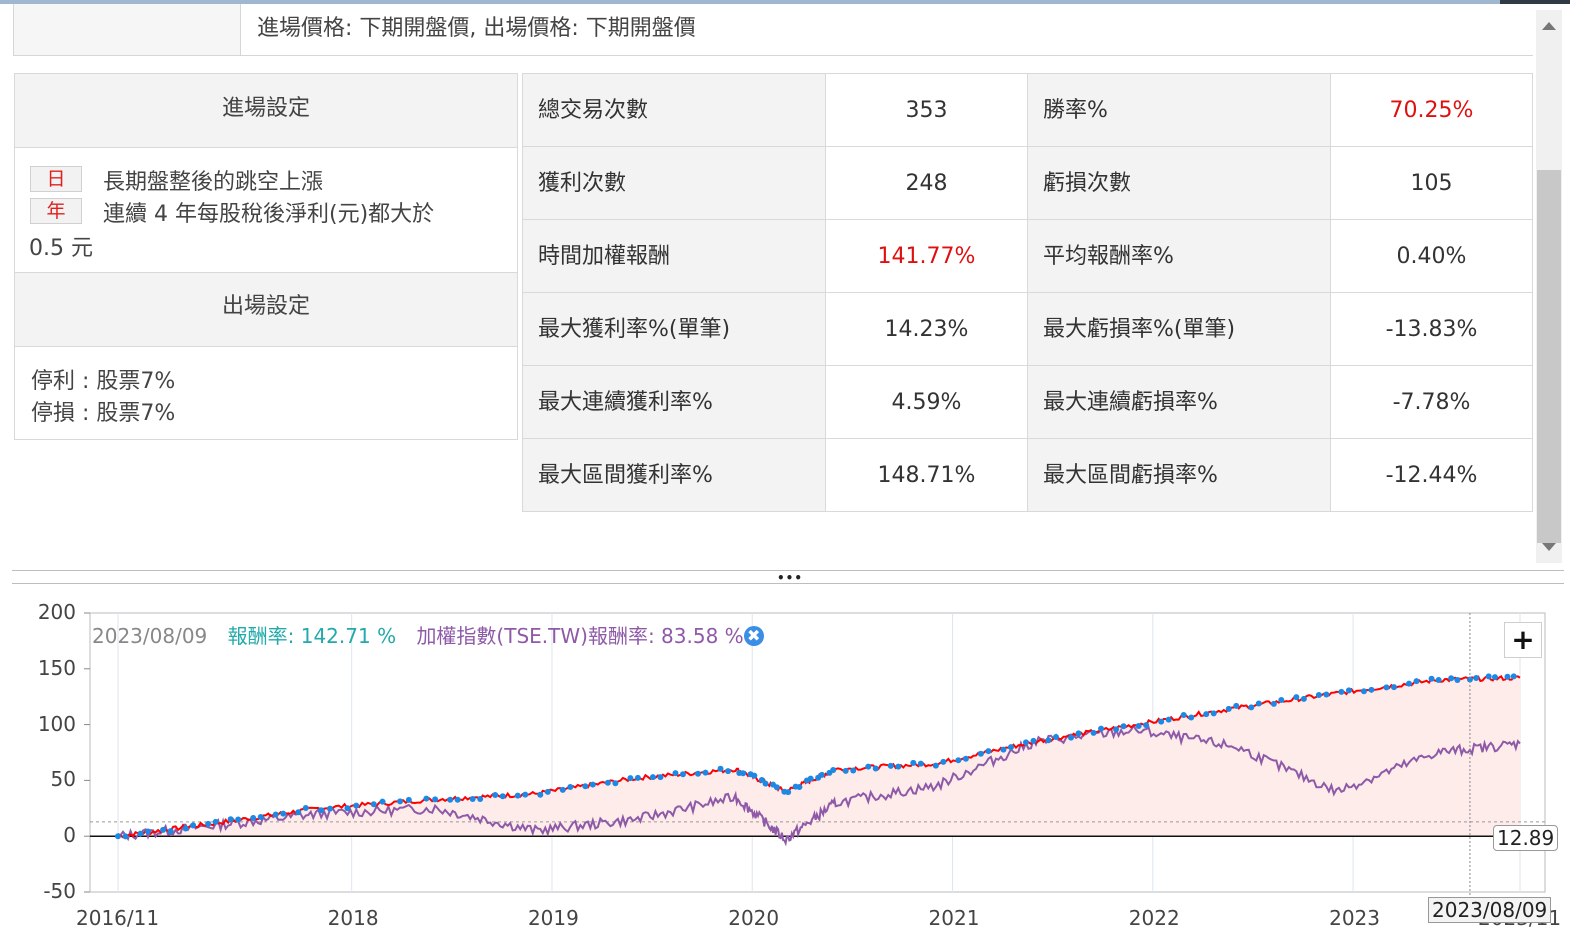  Describe the element at coordinates (1431, 183) in the screenshot. I see `stat-value: 105` at that location.